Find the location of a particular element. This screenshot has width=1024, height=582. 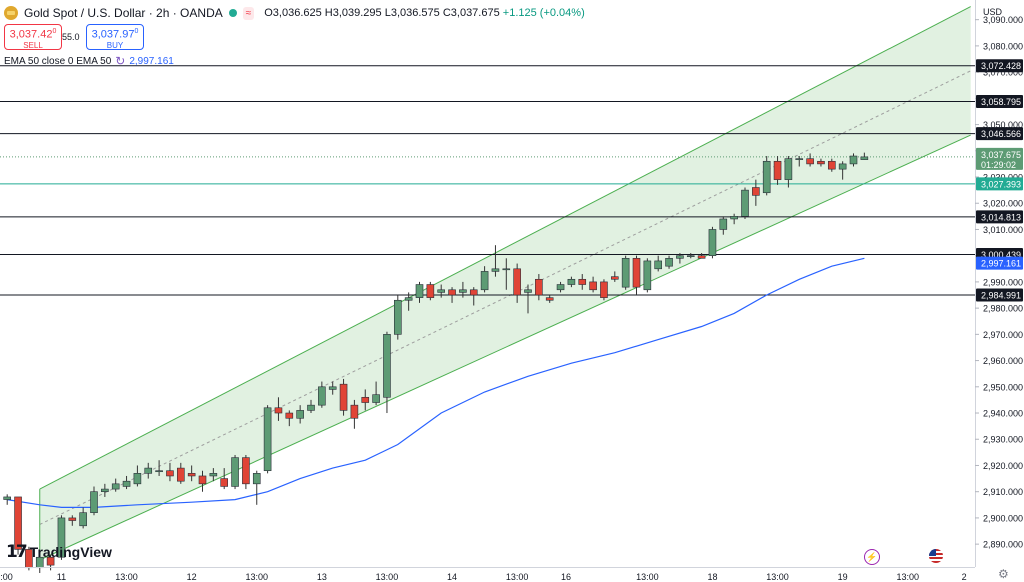

price-label: 2,997.161 is located at coordinates (1001, 264).